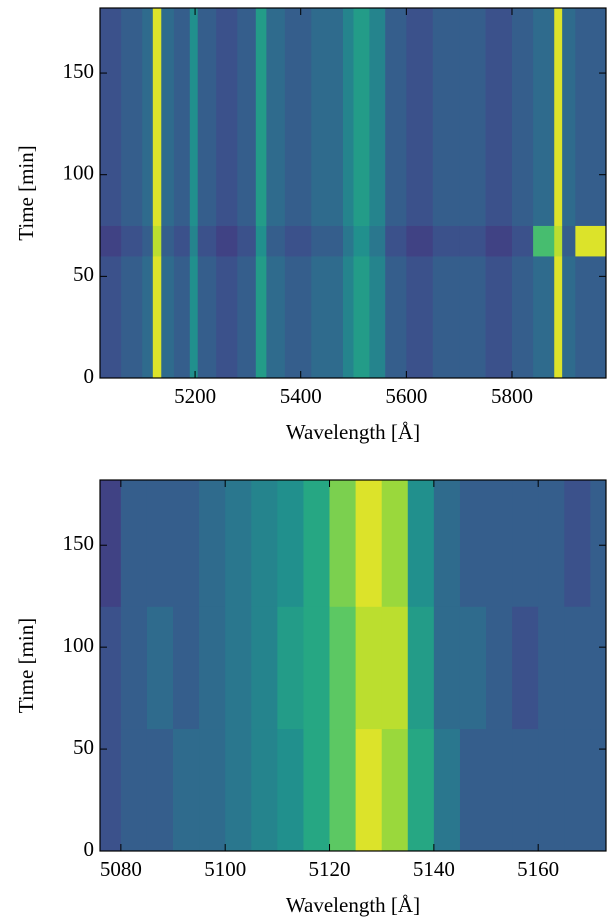 This screenshot has width=611, height=923. What do you see at coordinates (538, 869) in the screenshot?
I see `x-tick-label: 5160` at bounding box center [538, 869].